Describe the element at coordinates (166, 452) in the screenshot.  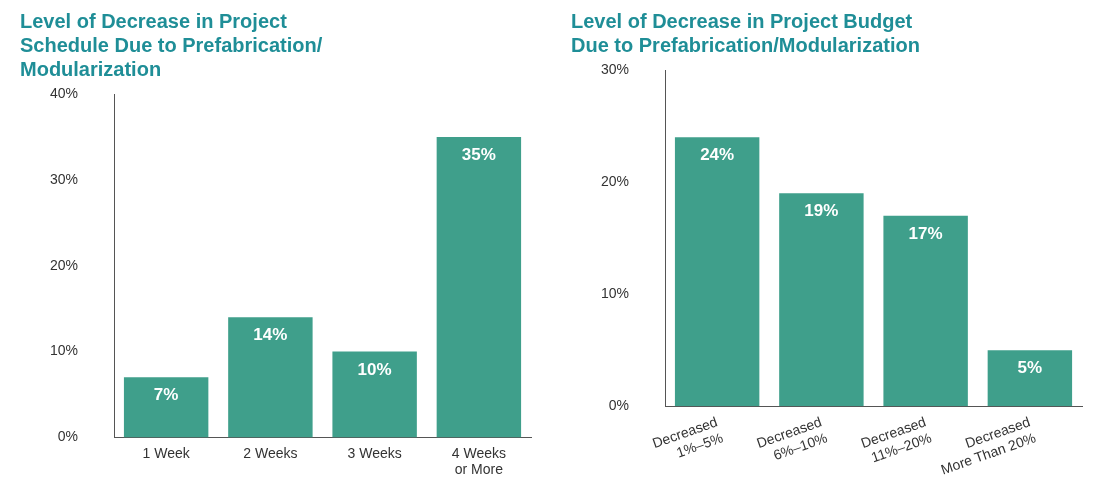
I see `x-tick-label: 1 Week` at that location.